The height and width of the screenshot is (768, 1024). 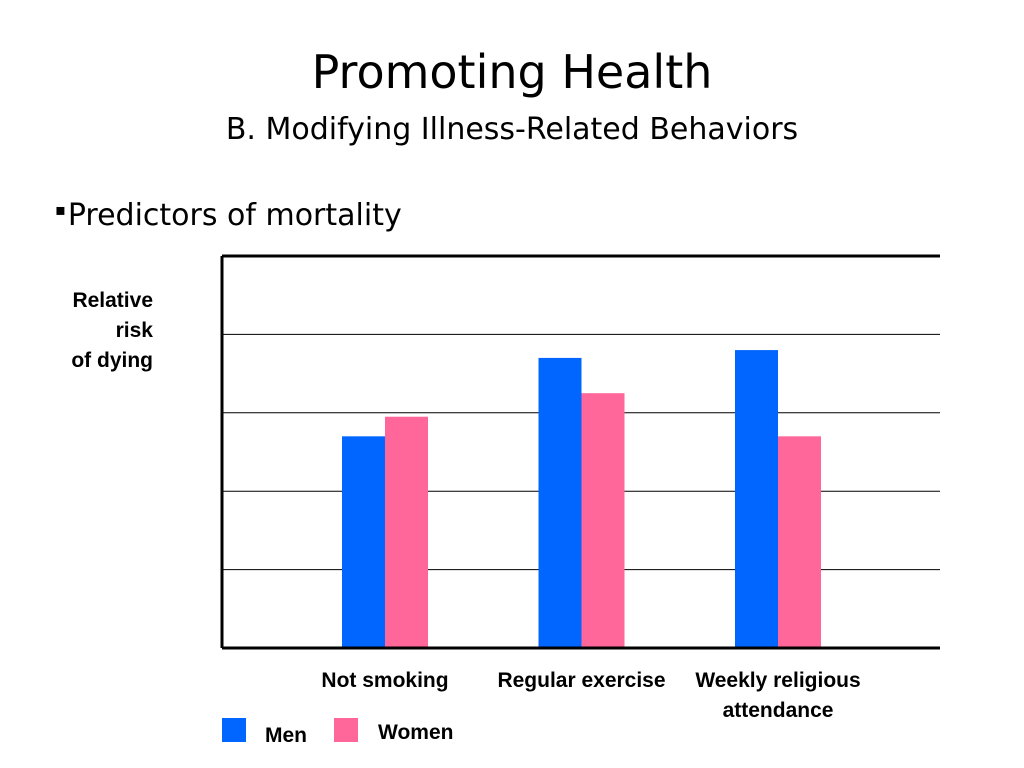 I want to click on y-axis-label: Relative risk of dying, so click(x=112, y=330).